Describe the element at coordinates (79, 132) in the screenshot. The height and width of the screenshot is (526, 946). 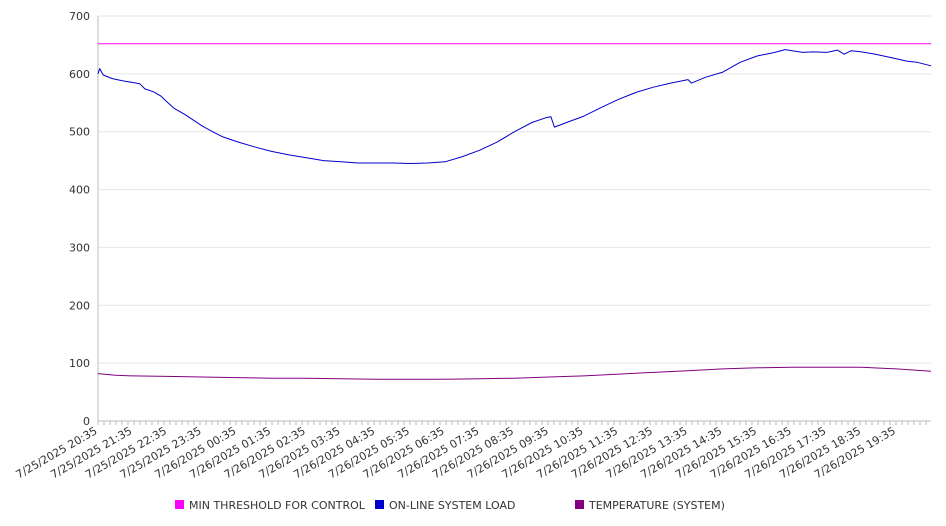
I see `y-tick-label: 500` at that location.